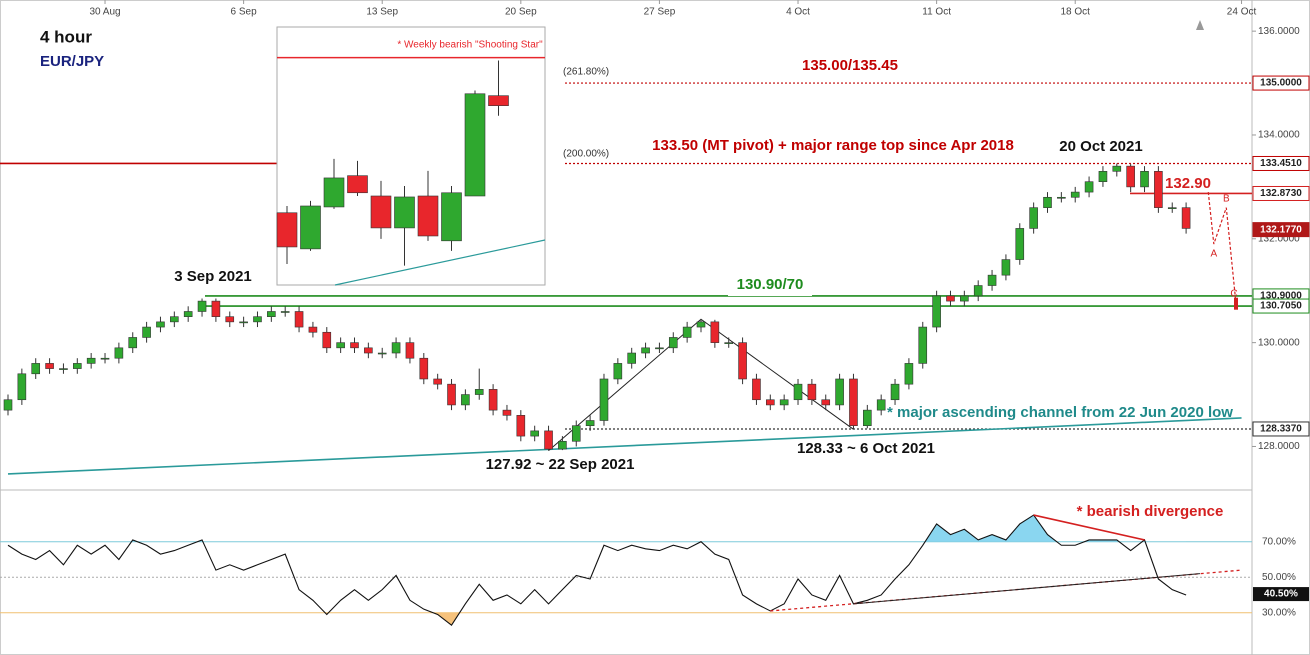 The image size is (1310, 655). What do you see at coordinates (1200, 25) in the screenshot?
I see `scroll-icon` at bounding box center [1200, 25].